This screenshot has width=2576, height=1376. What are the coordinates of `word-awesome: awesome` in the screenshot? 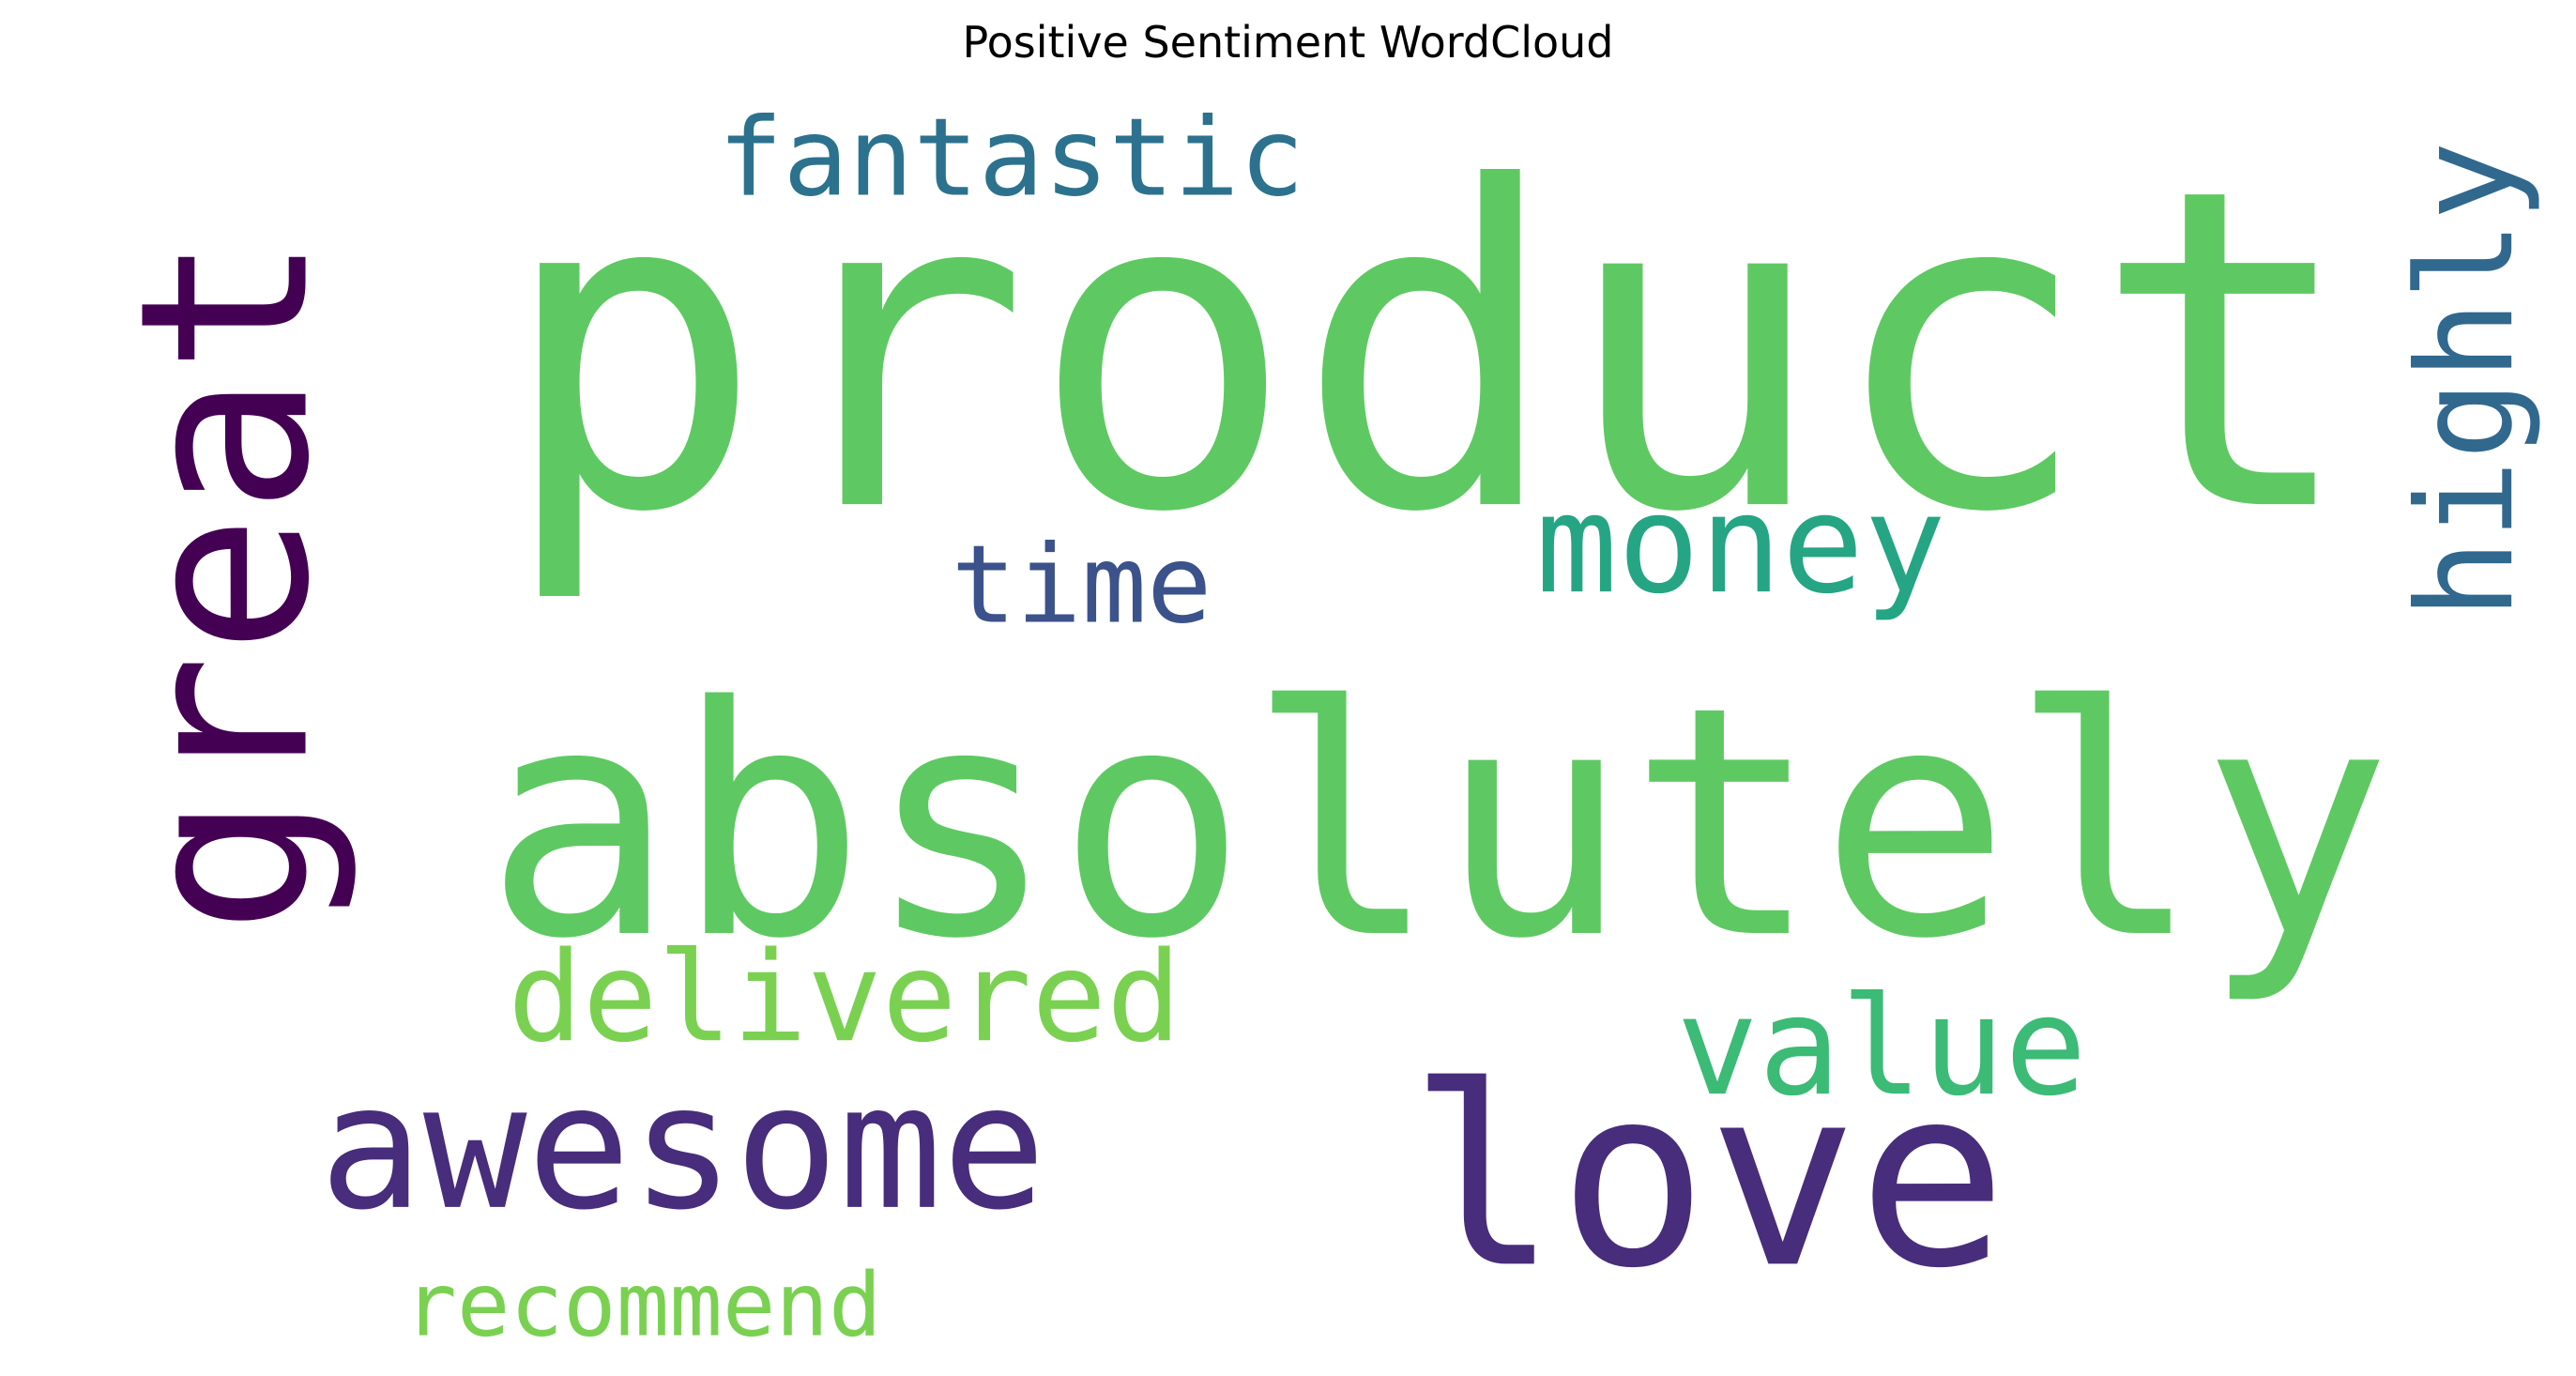 It's located at (682, 1147).